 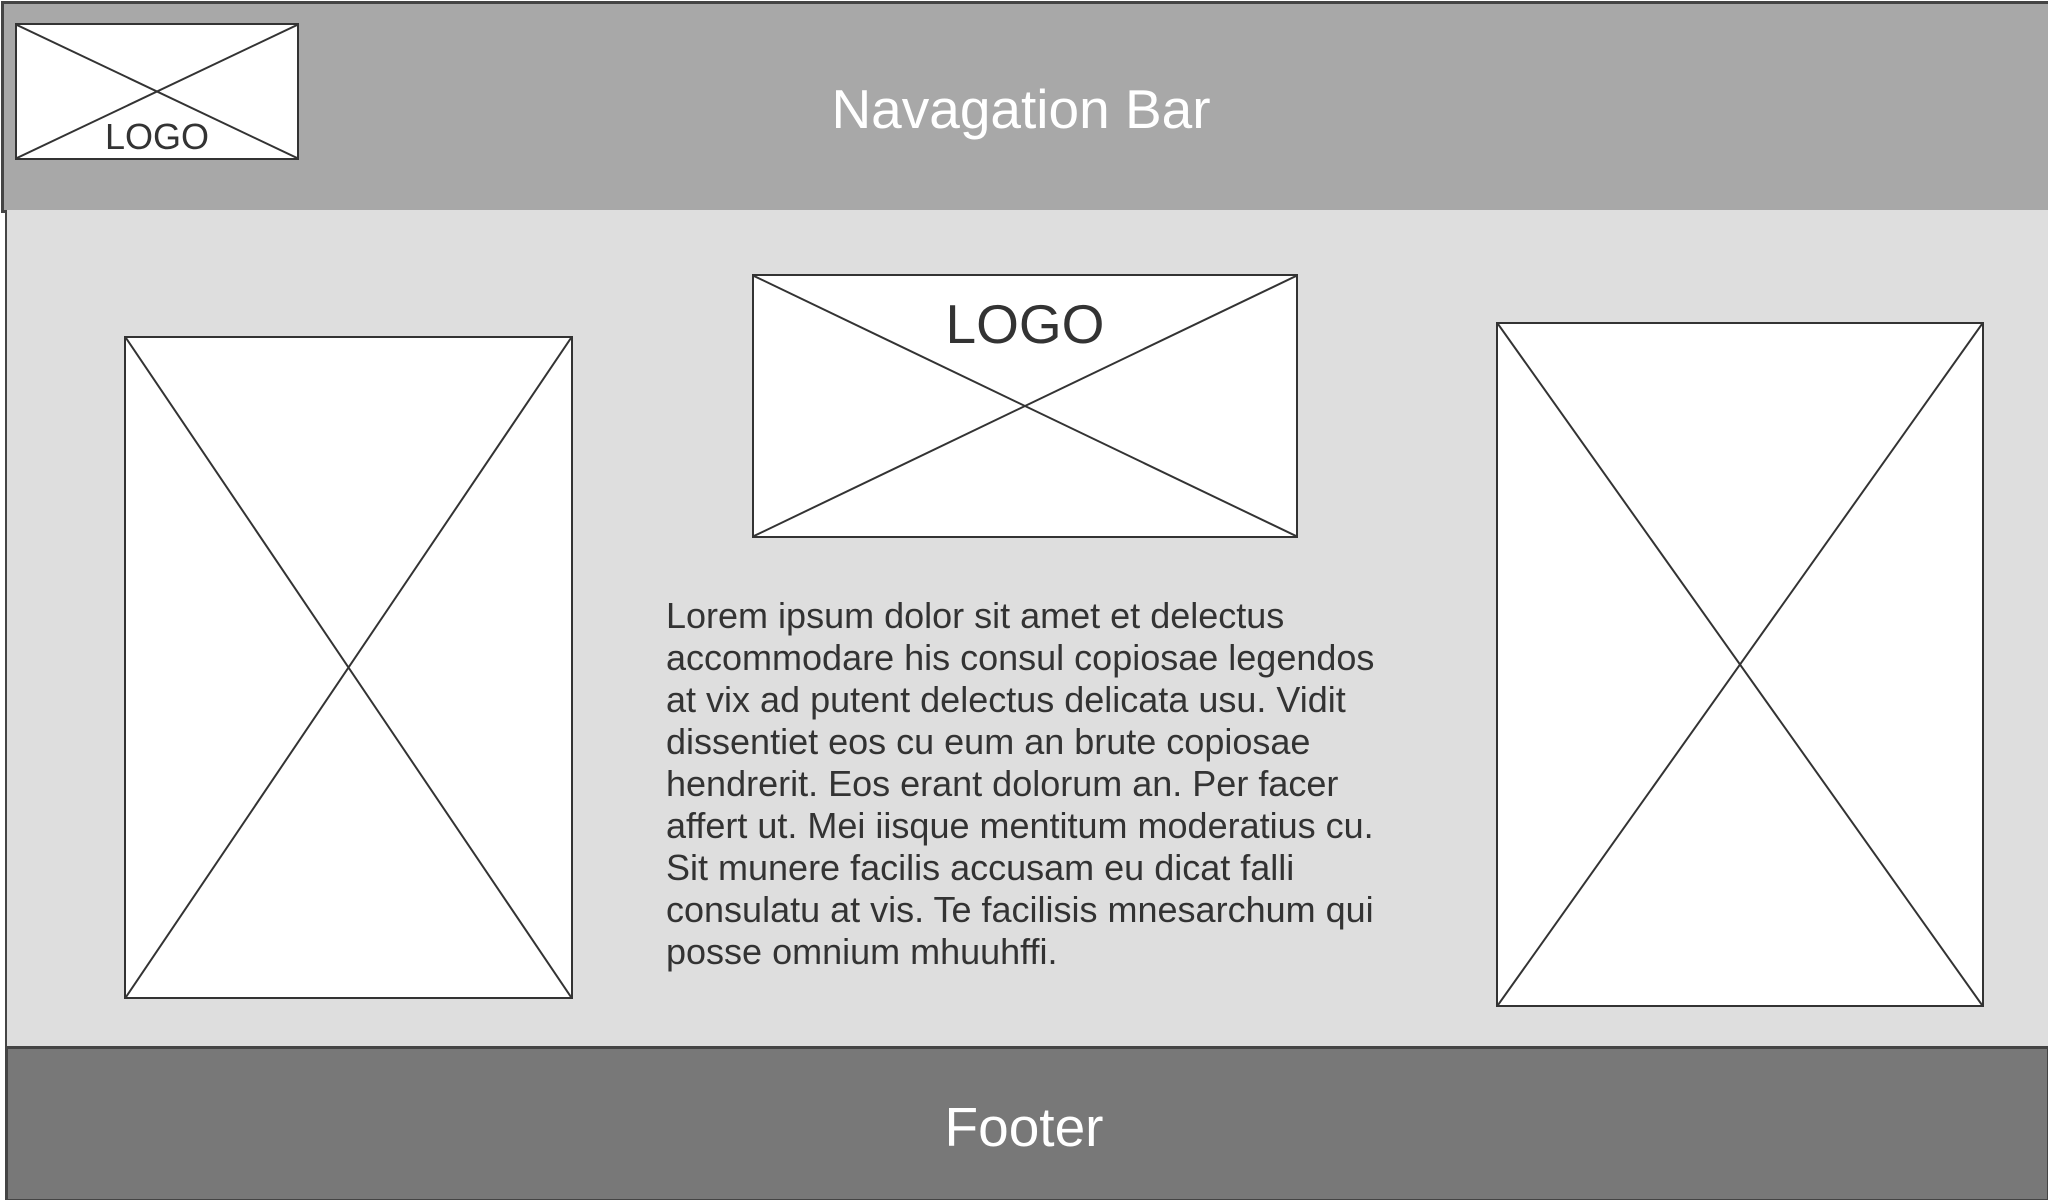 I want to click on center-logo-label: LOGO, so click(x=1025, y=324).